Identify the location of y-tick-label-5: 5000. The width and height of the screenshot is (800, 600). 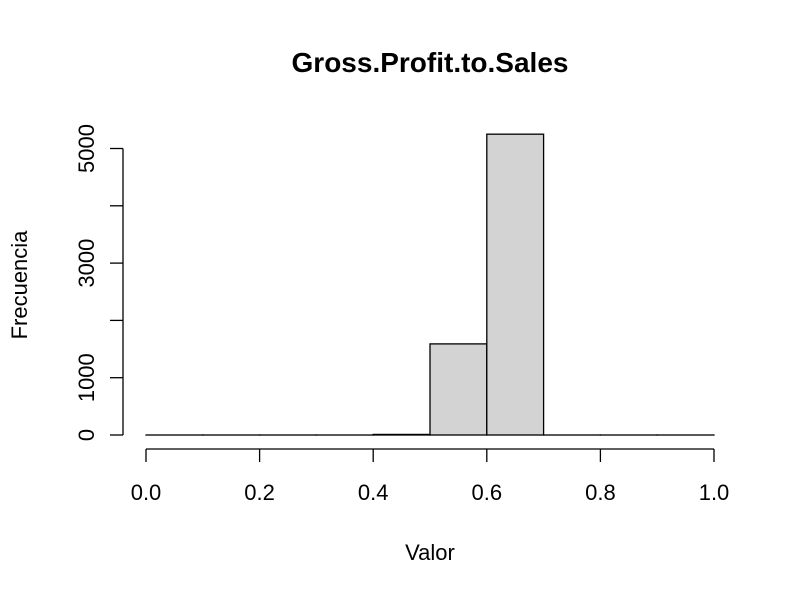
(86, 148).